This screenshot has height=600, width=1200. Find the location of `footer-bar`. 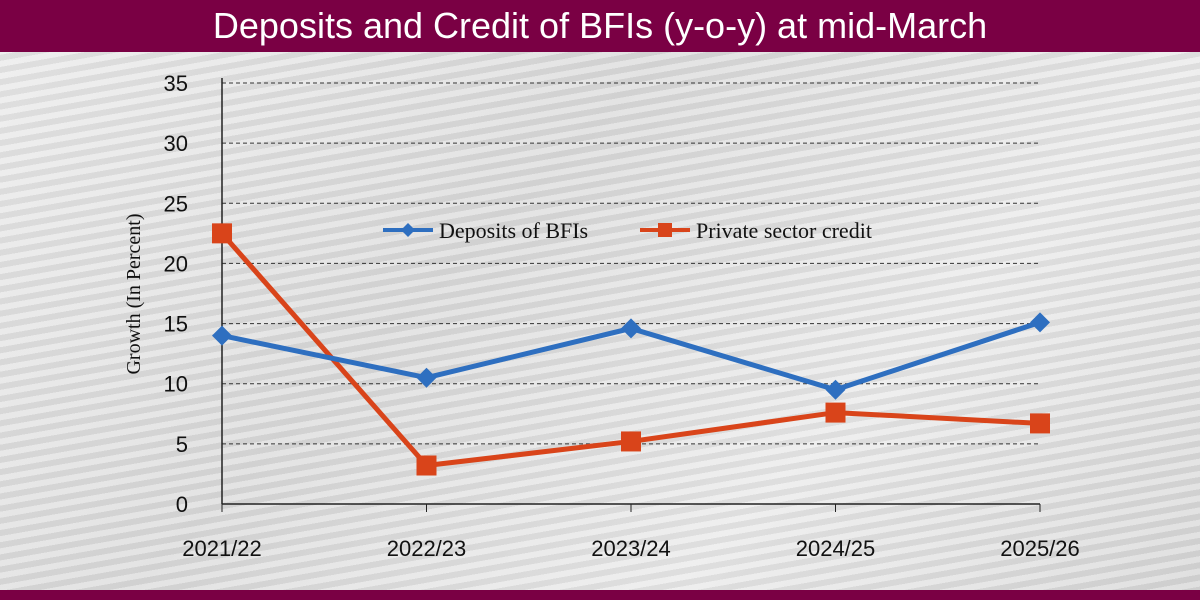

footer-bar is located at coordinates (600, 595).